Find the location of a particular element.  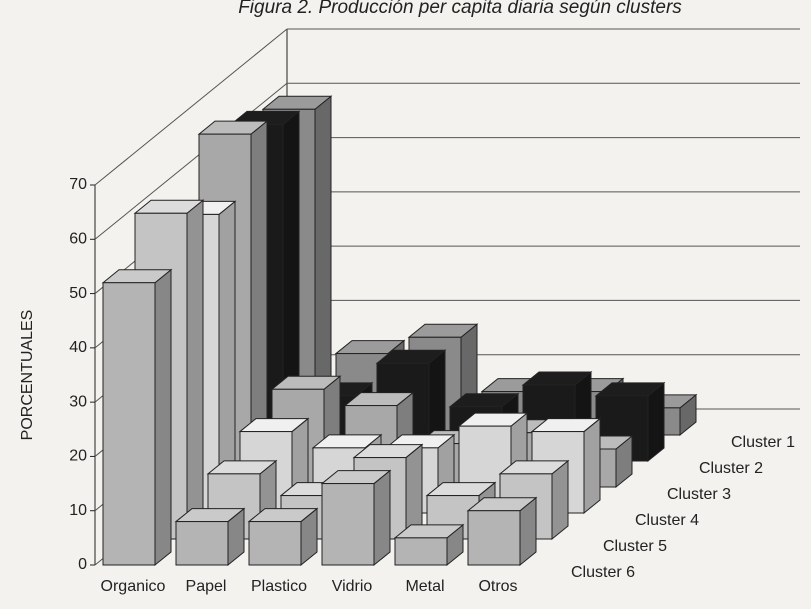

legend-label: Cluster 4 is located at coordinates (667, 520).